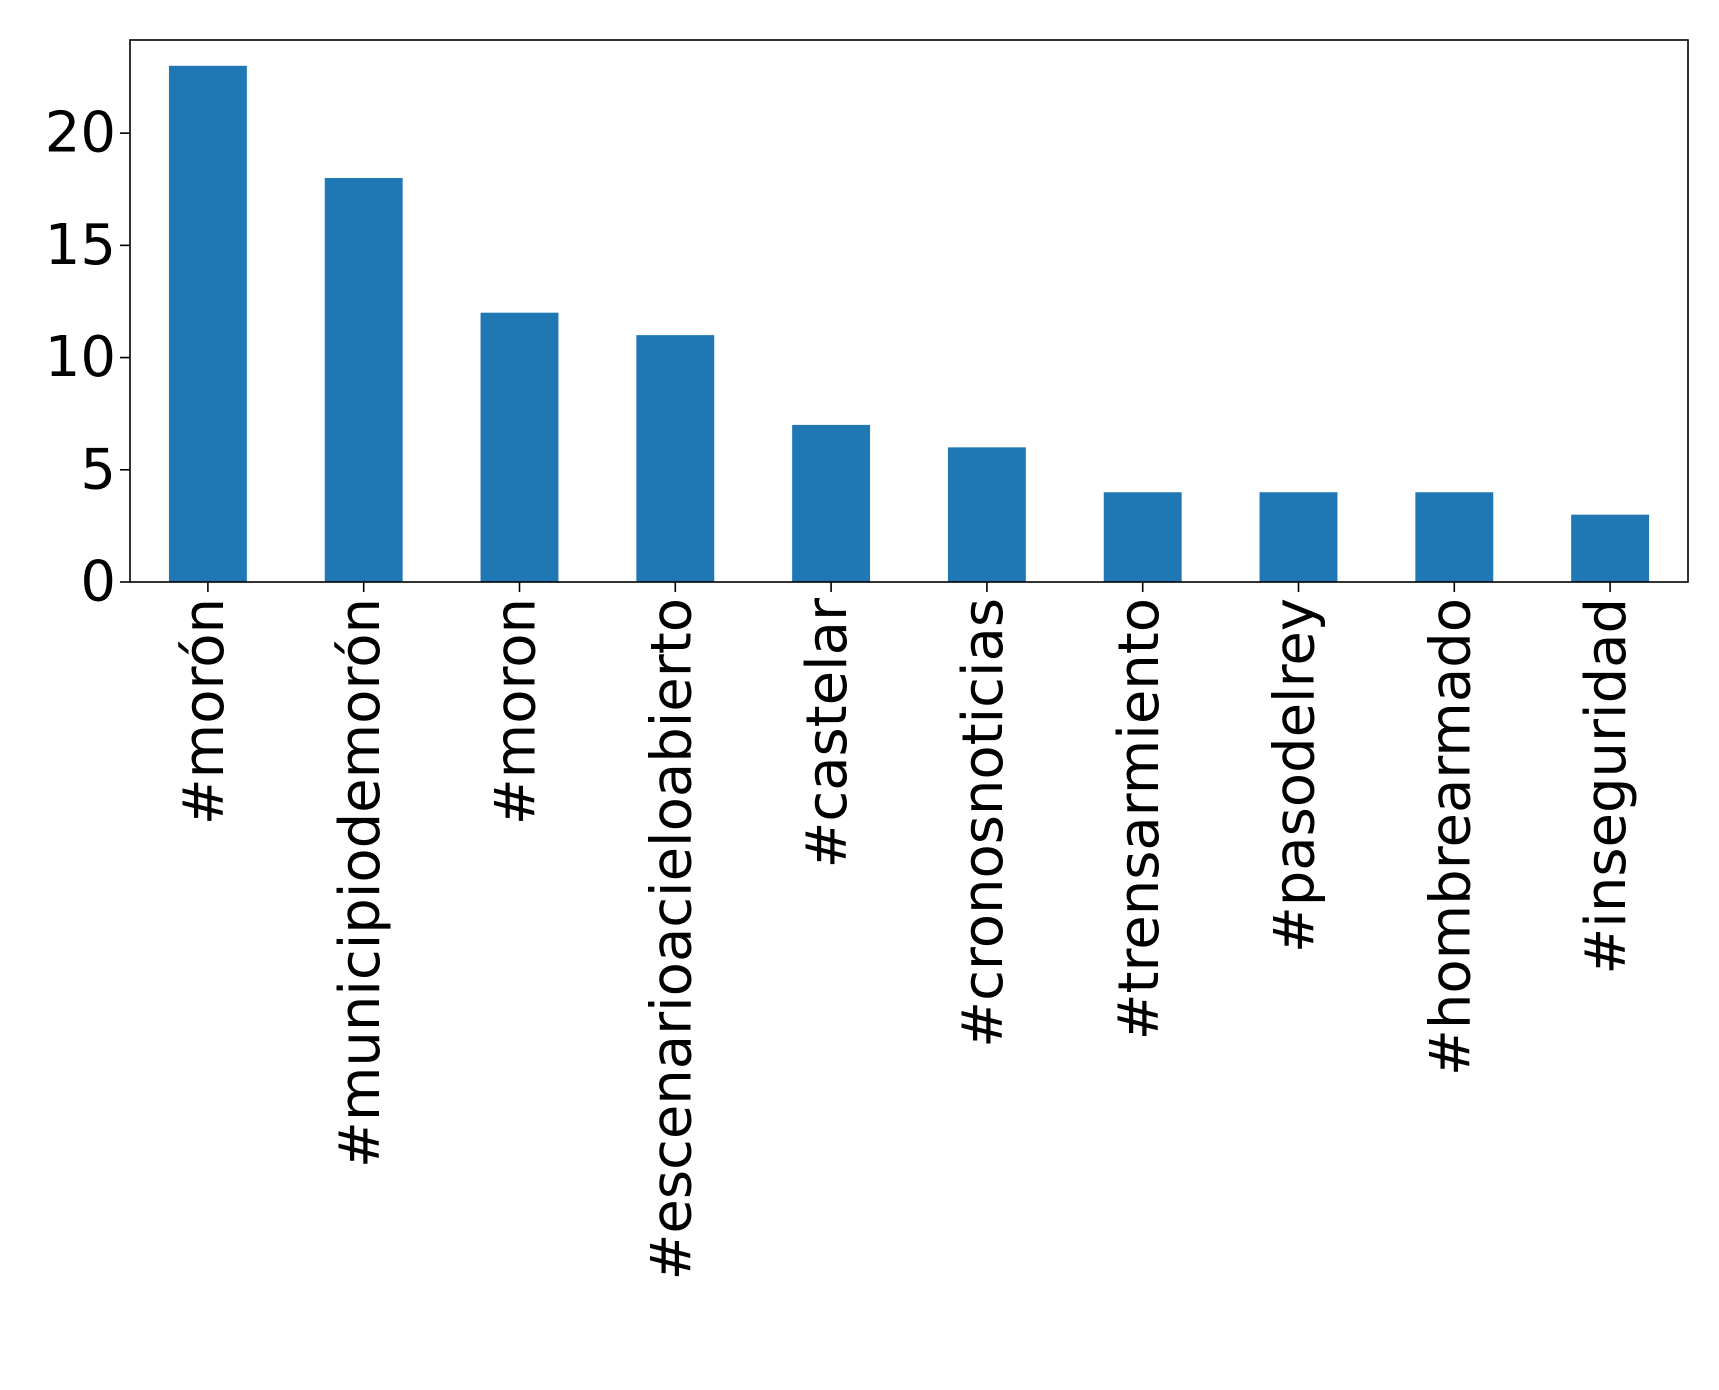 This screenshot has width=1719, height=1390. What do you see at coordinates (831, 503) in the screenshot?
I see `bar-castelar` at bounding box center [831, 503].